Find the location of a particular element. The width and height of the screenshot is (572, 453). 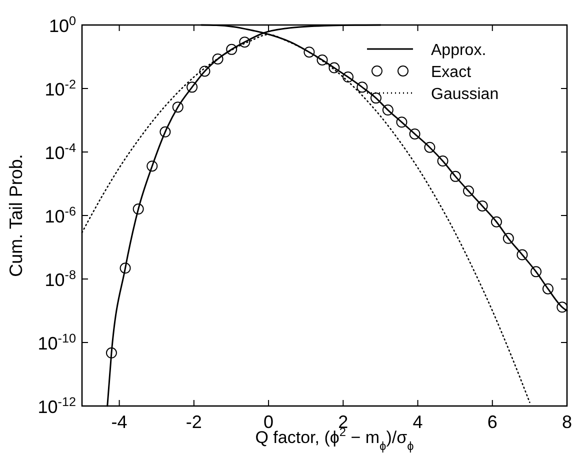

x-tick-label: 4 is located at coordinates (417, 422).